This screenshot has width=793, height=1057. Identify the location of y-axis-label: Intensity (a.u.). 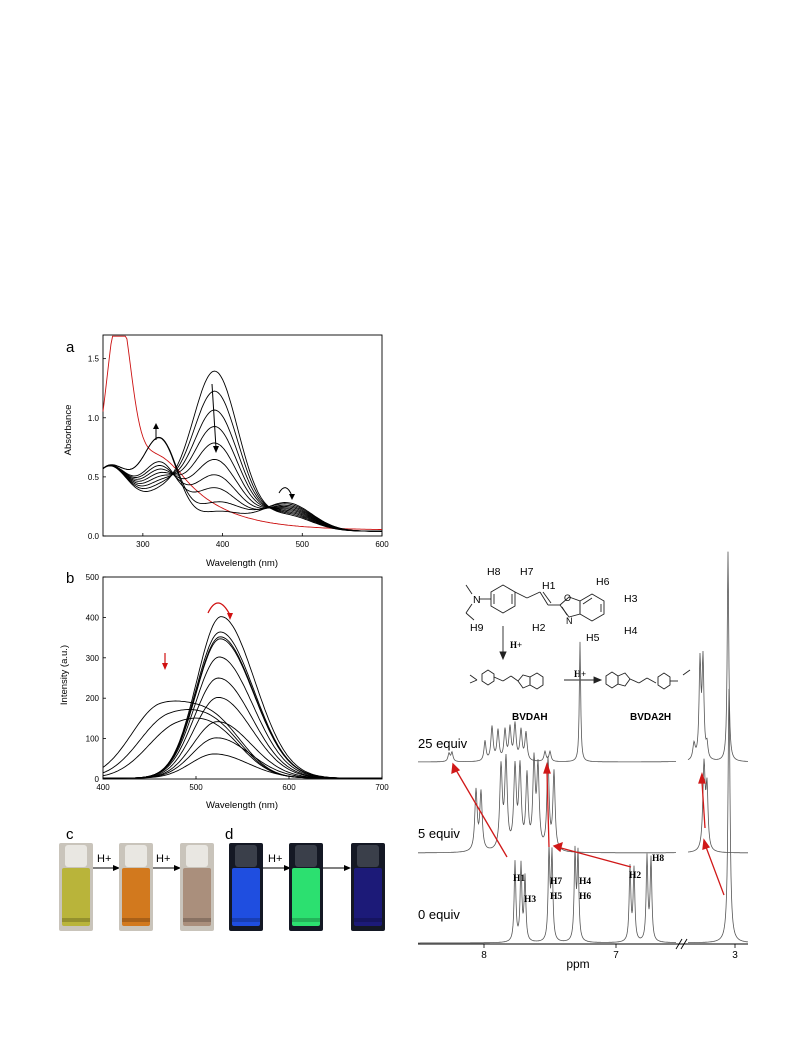
(64, 675).